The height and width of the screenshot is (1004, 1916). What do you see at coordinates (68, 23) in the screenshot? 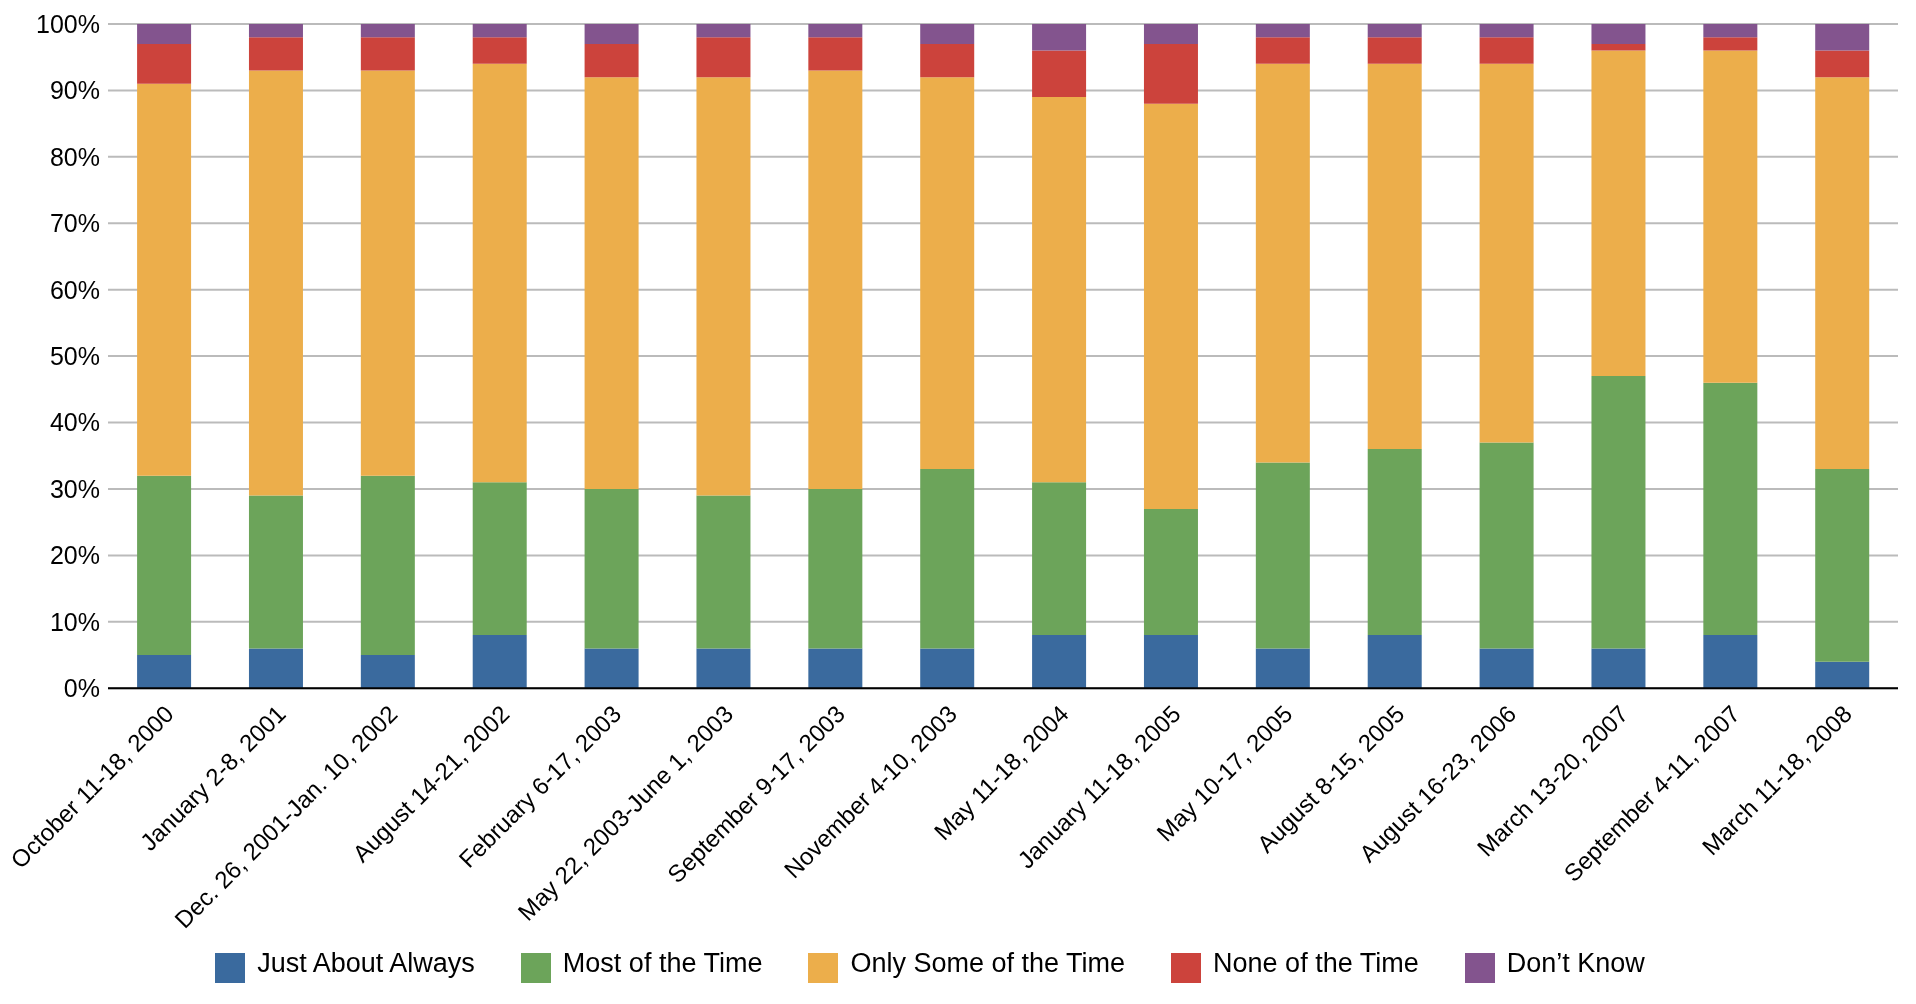
I see `y-tick-label: 100%` at bounding box center [68, 23].